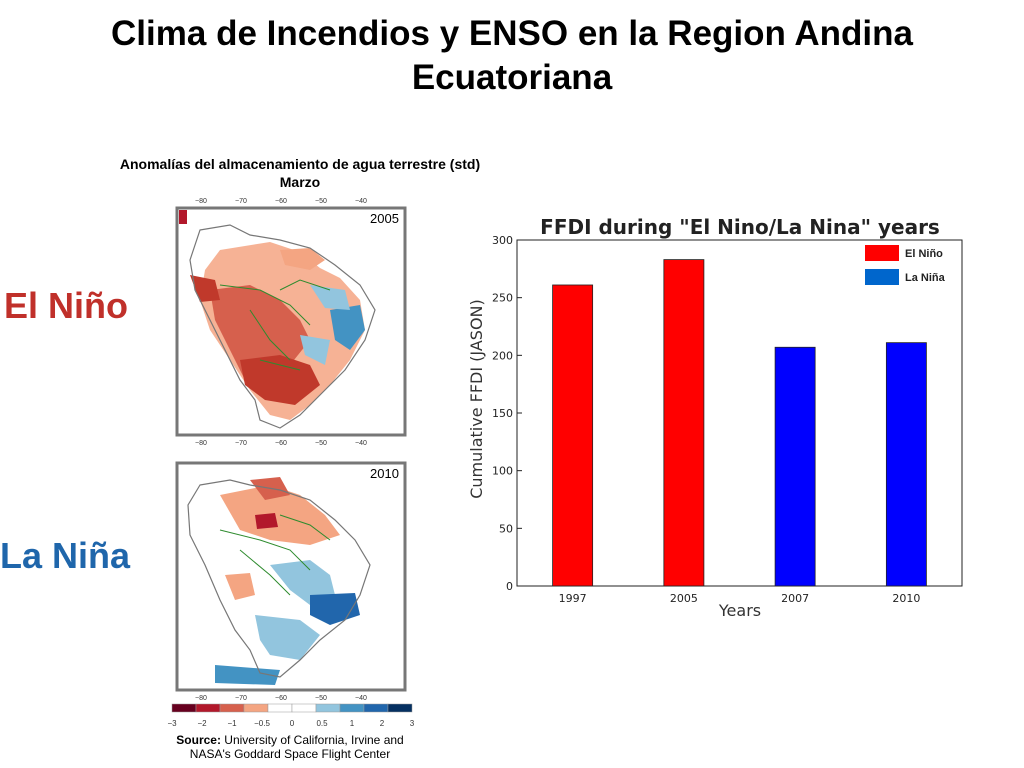 The width and height of the screenshot is (1024, 768). Describe the element at coordinates (384, 218) in the screenshot. I see `map-year-2005: 2005` at that location.